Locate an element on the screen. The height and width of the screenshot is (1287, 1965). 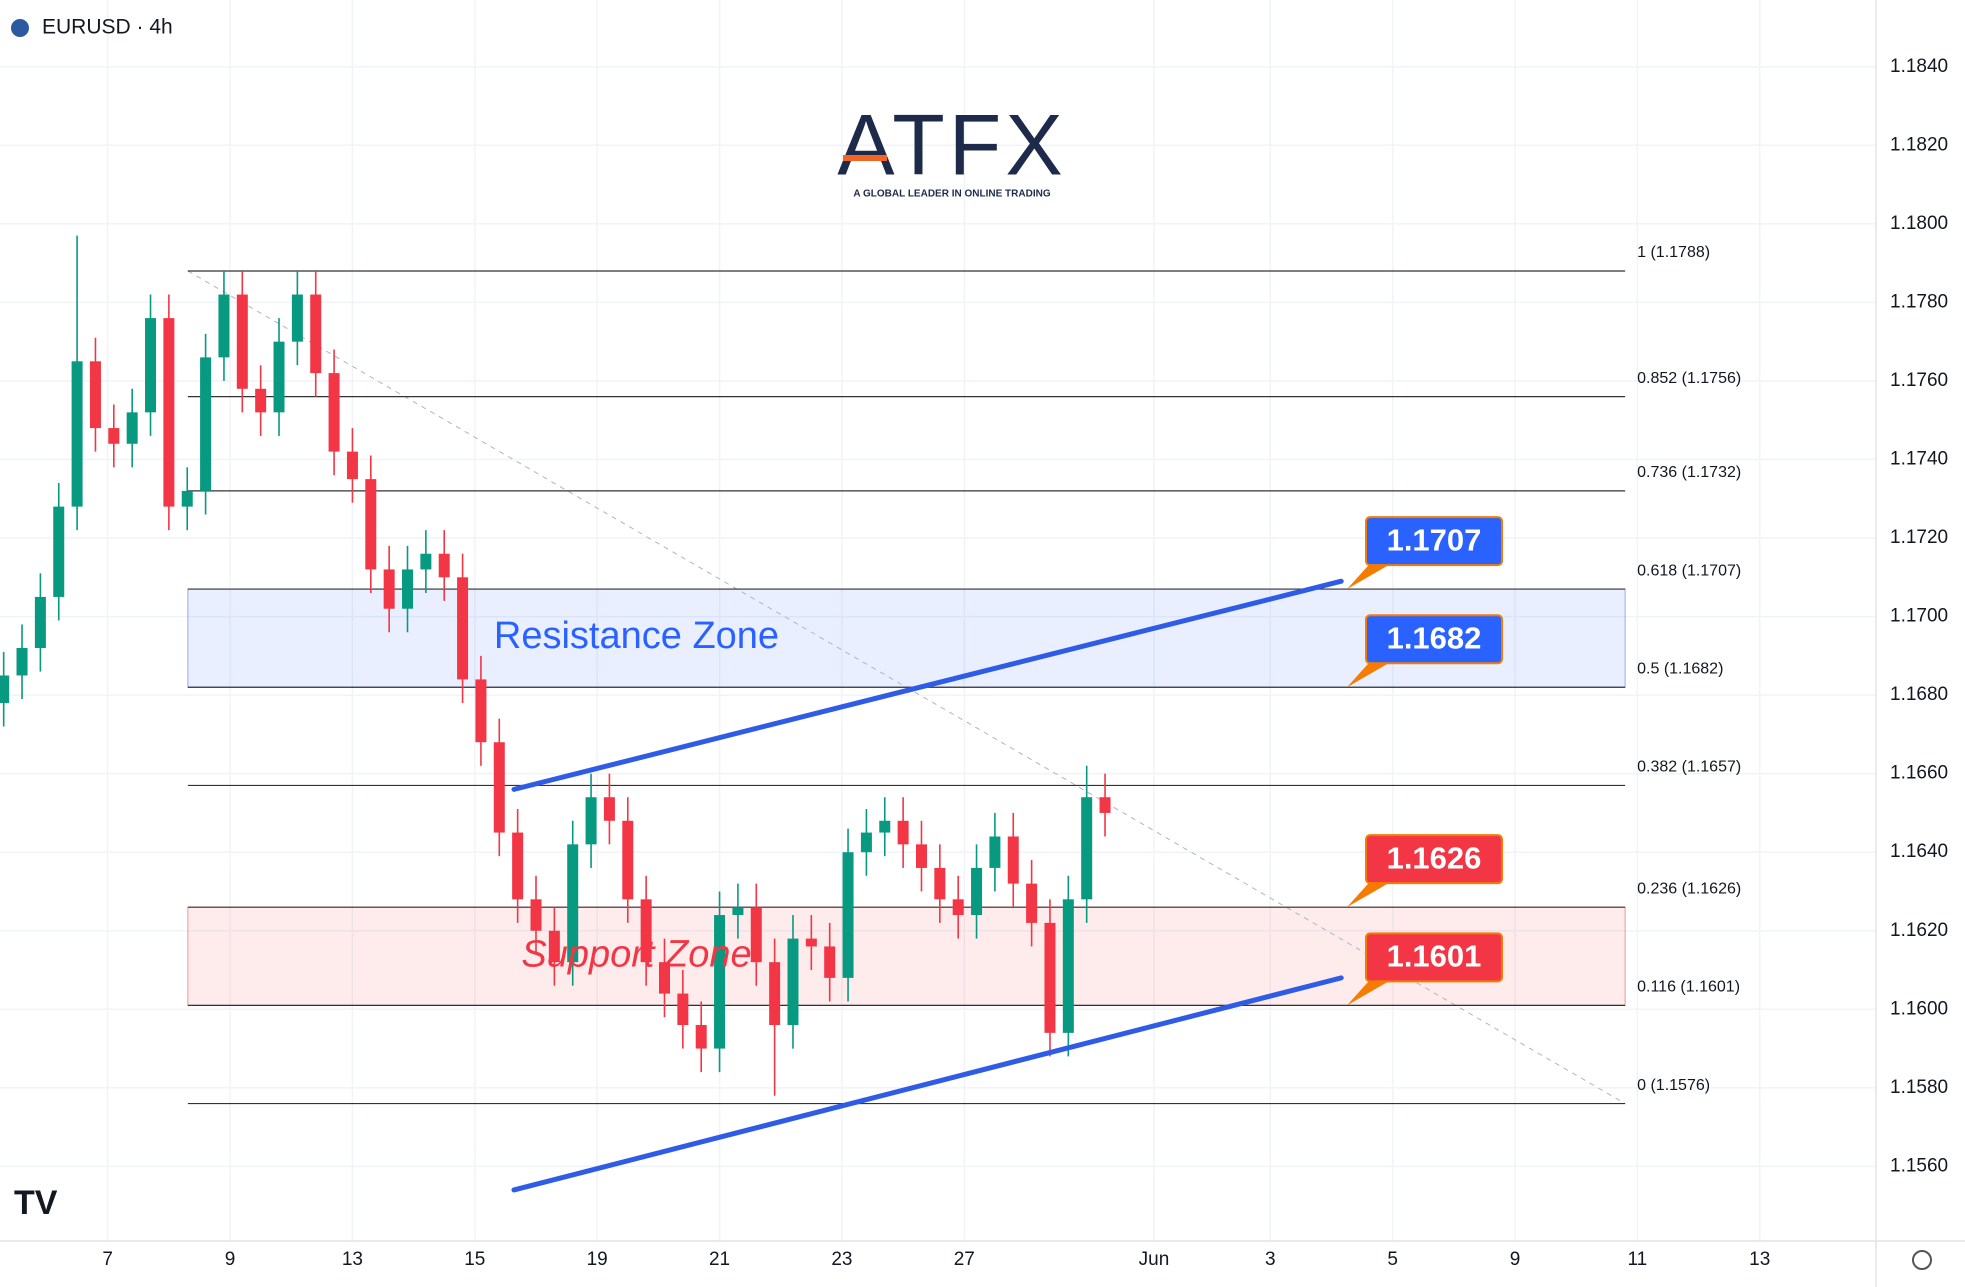
callout-label: 1.1682 is located at coordinates (1434, 637).